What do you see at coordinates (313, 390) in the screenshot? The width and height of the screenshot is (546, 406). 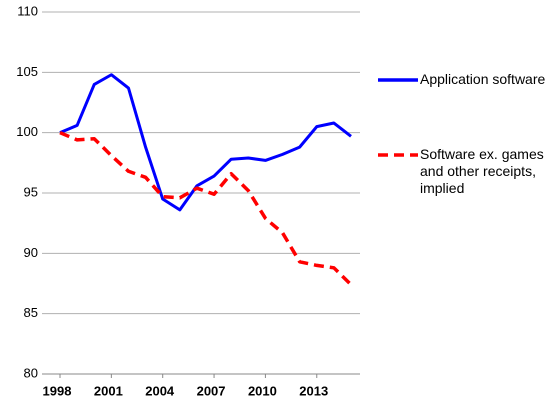 I see `x-tick-label: 2013` at bounding box center [313, 390].